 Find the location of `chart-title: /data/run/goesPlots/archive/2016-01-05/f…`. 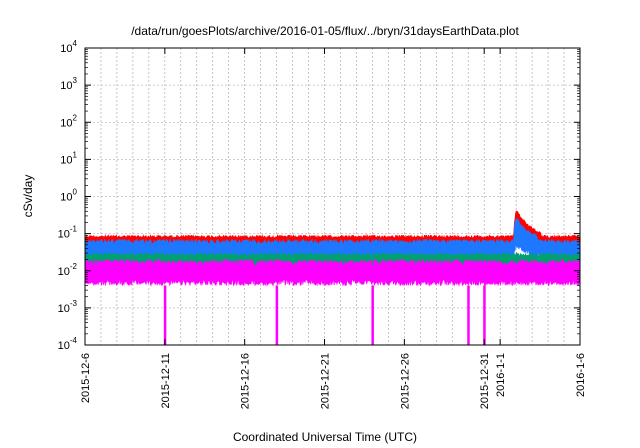

chart-title: /data/run/goesPlots/archive/2016-01-05/f… is located at coordinates (325, 31).